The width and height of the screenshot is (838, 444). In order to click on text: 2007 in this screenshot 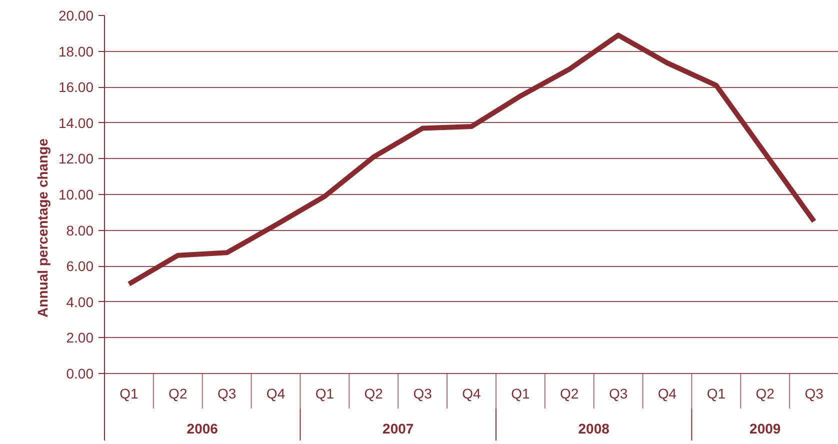, I will do `click(398, 428)`.